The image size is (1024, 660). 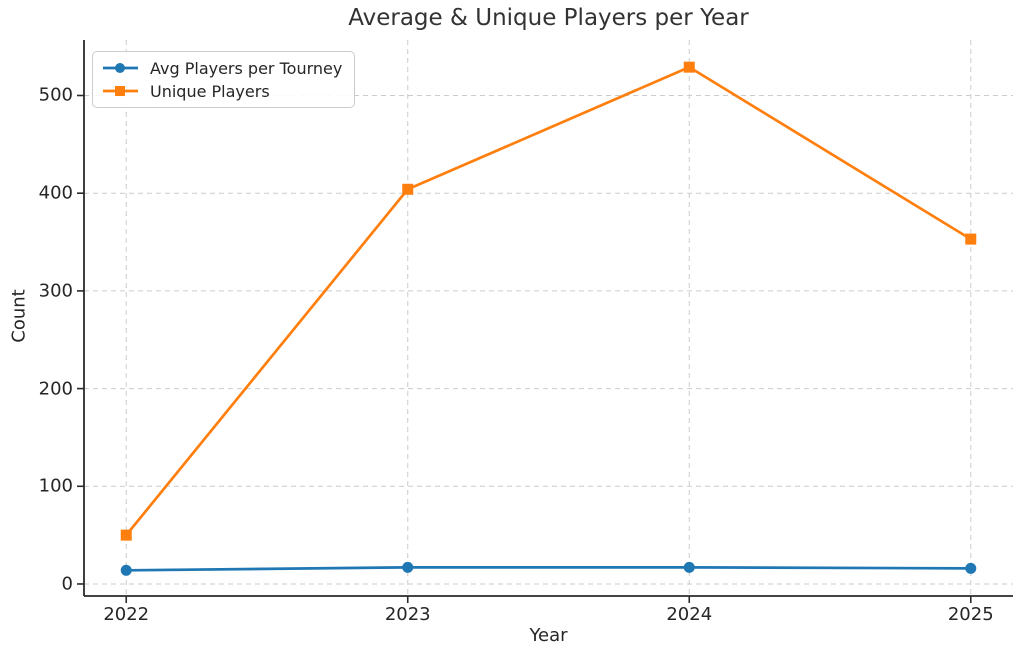 What do you see at coordinates (126, 614) in the screenshot?
I see `x-tick-label: 2022` at bounding box center [126, 614].